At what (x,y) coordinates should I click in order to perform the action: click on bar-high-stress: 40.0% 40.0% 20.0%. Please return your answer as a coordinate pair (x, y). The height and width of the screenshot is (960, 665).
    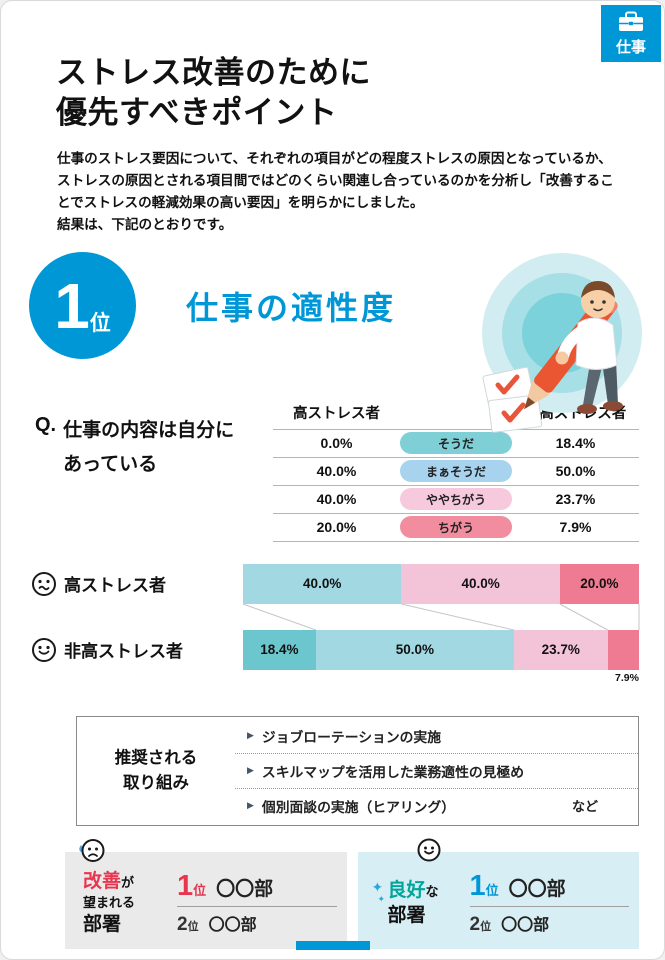
    Looking at the image, I should click on (441, 583).